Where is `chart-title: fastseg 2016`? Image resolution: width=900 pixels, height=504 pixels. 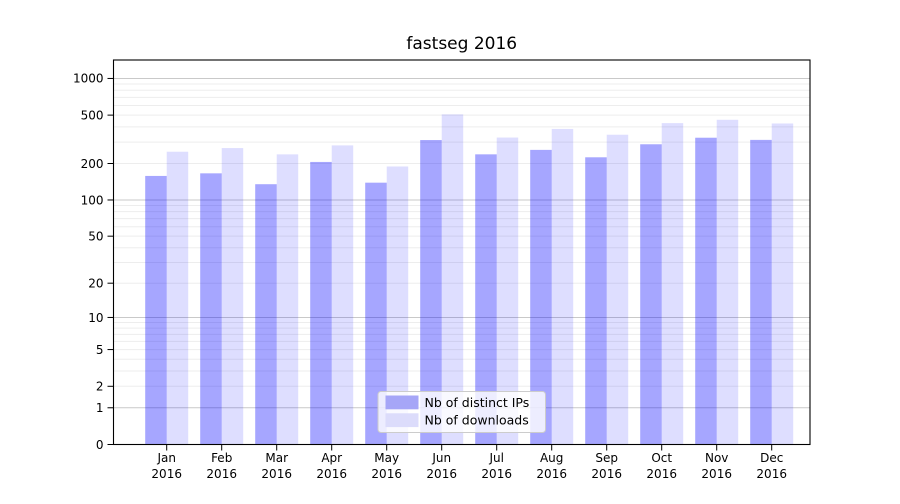 chart-title: fastseg 2016 is located at coordinates (461, 44).